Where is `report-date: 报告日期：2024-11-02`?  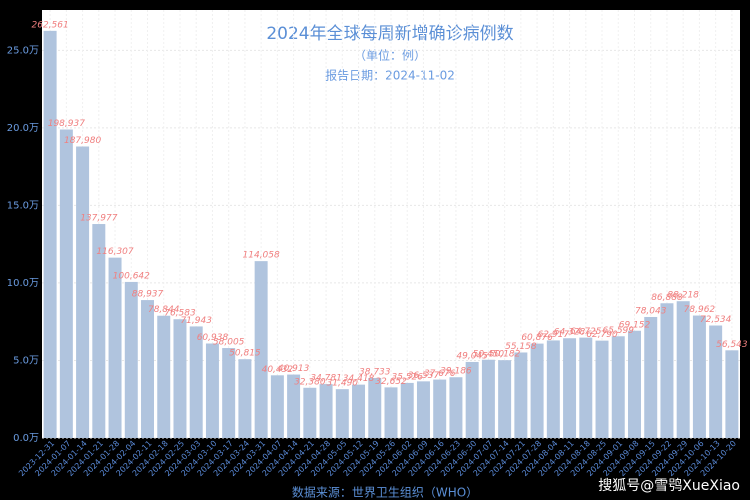
report-date: 报告日期：2024-11-02 is located at coordinates (390, 75).